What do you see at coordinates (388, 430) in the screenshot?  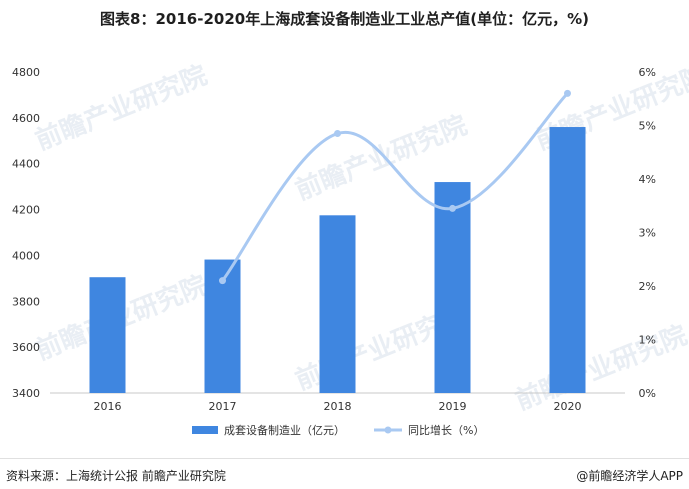 I see `legend-line-marker` at bounding box center [388, 430].